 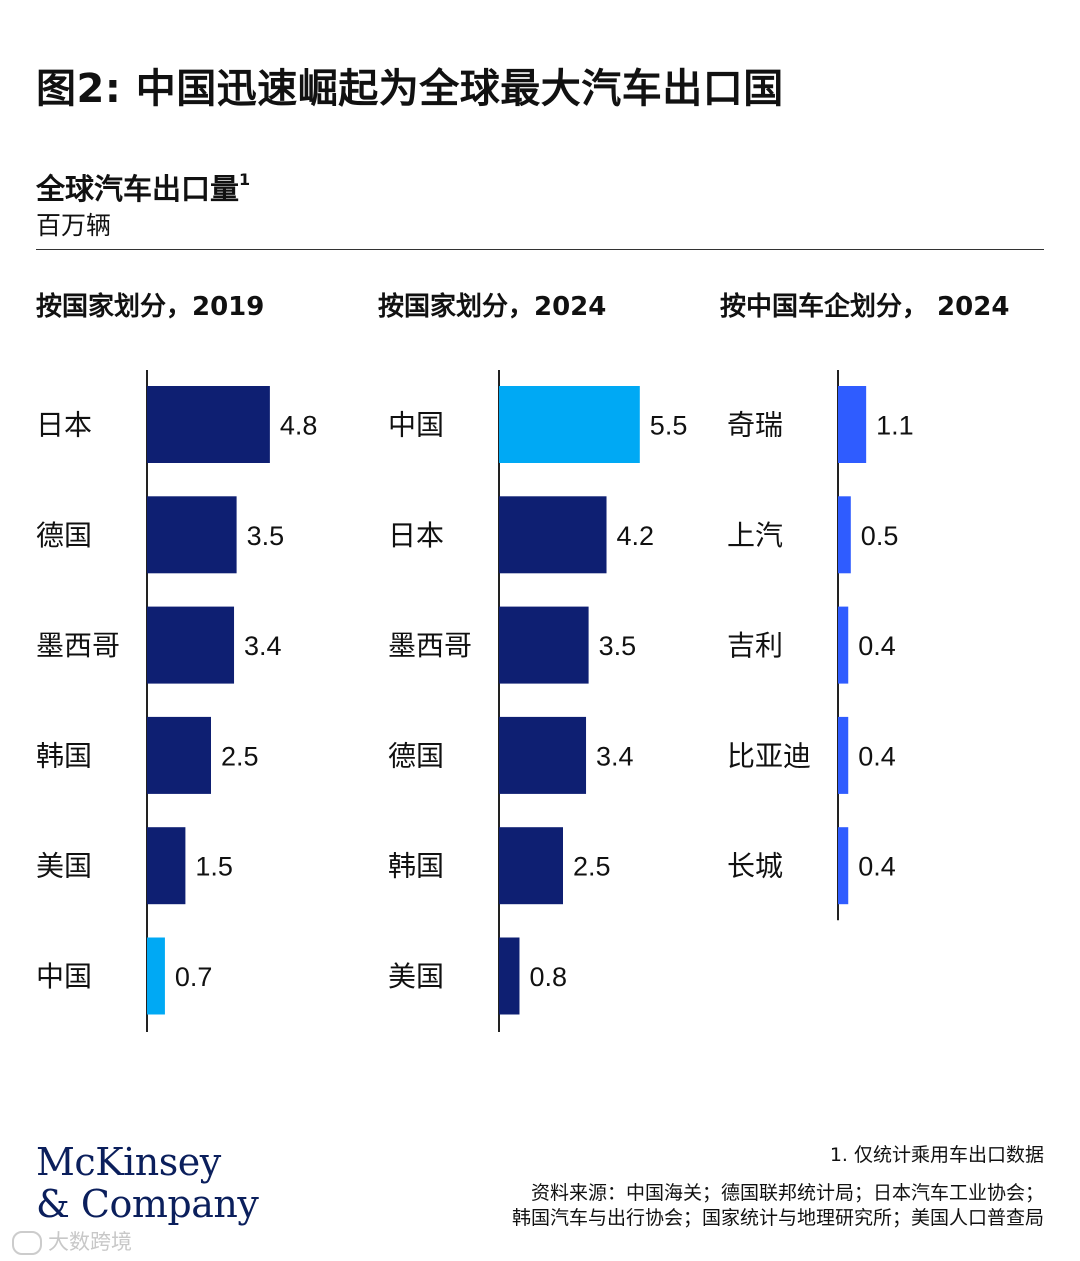 I want to click on source-line-1: 资料来源：中国海关；德国联邦统计局；日本汽车工业协会；, so click(x=787, y=1193).